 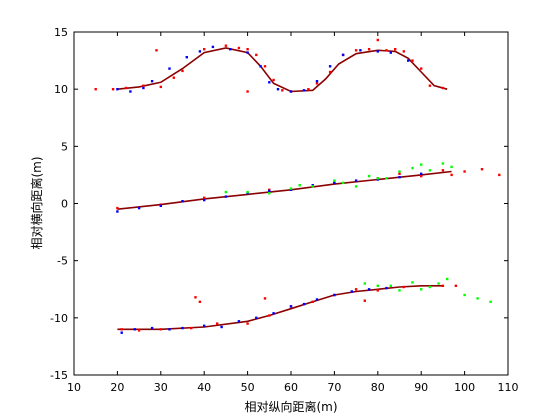 What do you see at coordinates (161, 387) in the screenshot?
I see `x-tick-label: 30` at bounding box center [161, 387].